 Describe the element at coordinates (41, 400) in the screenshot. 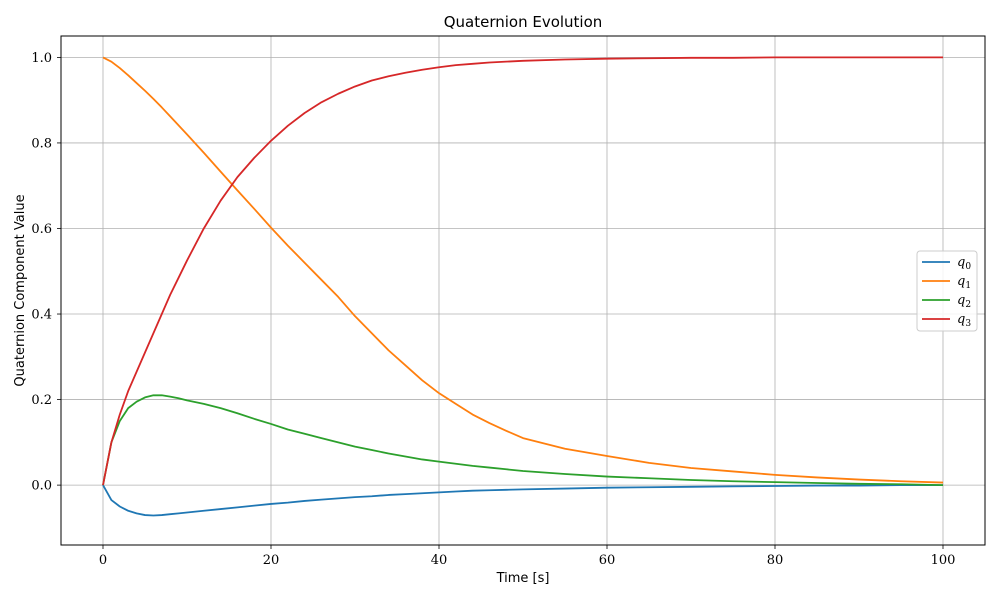

I see `y-tick-label: 0.2` at that location.